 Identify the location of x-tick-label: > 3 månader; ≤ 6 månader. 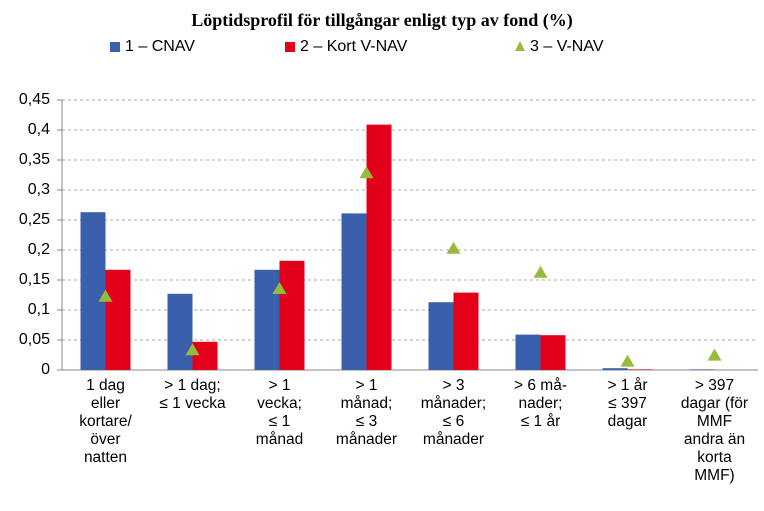
(453, 412).